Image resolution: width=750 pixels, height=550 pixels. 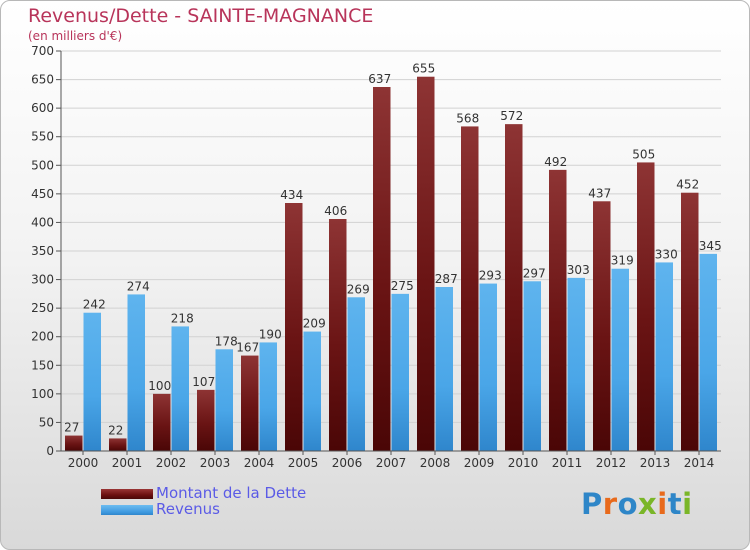 What do you see at coordinates (42, 280) in the screenshot?
I see `y-tick-label: 300` at bounding box center [42, 280].